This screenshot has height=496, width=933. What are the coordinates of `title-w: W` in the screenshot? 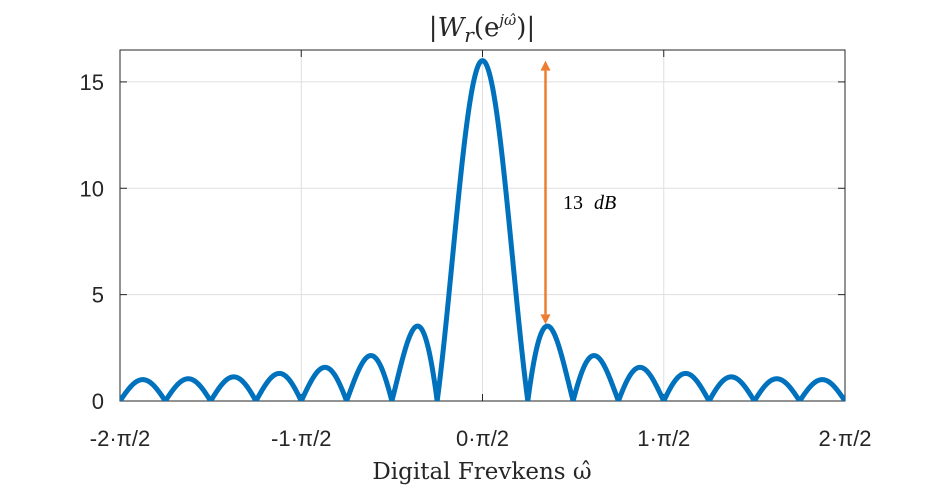 It's located at (452, 28).